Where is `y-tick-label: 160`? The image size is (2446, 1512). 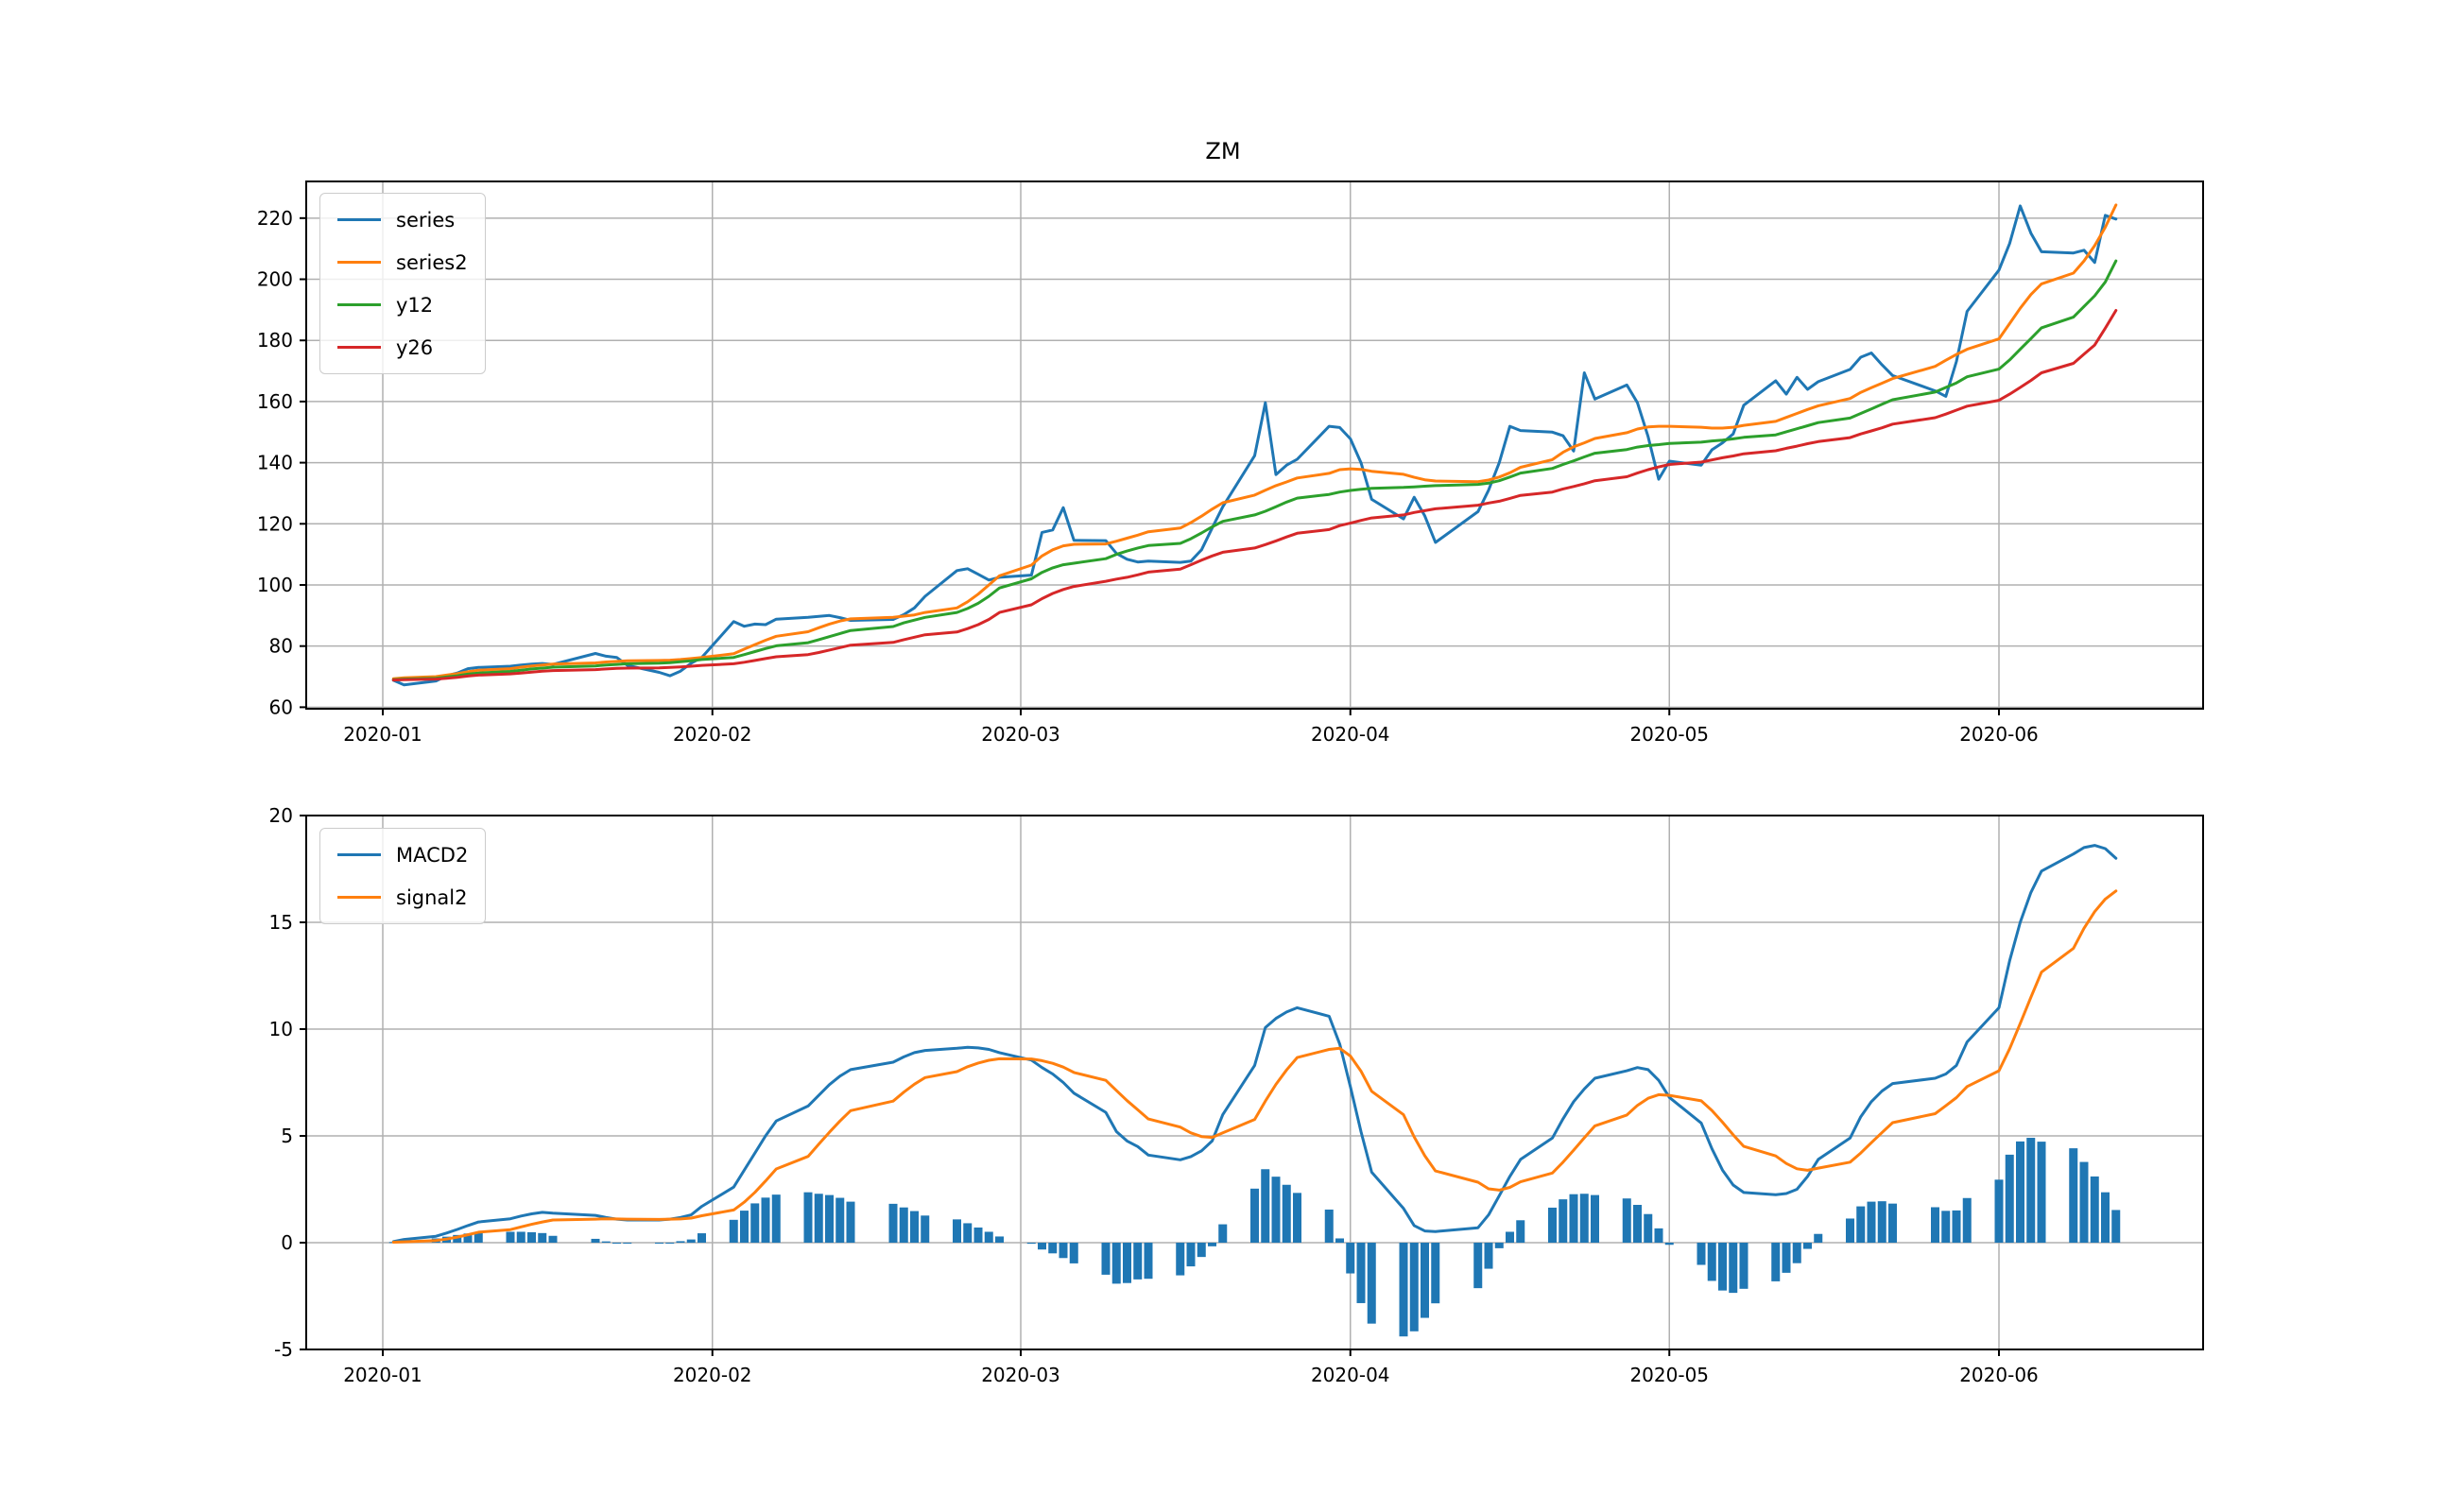 y-tick-label: 160 is located at coordinates (275, 401).